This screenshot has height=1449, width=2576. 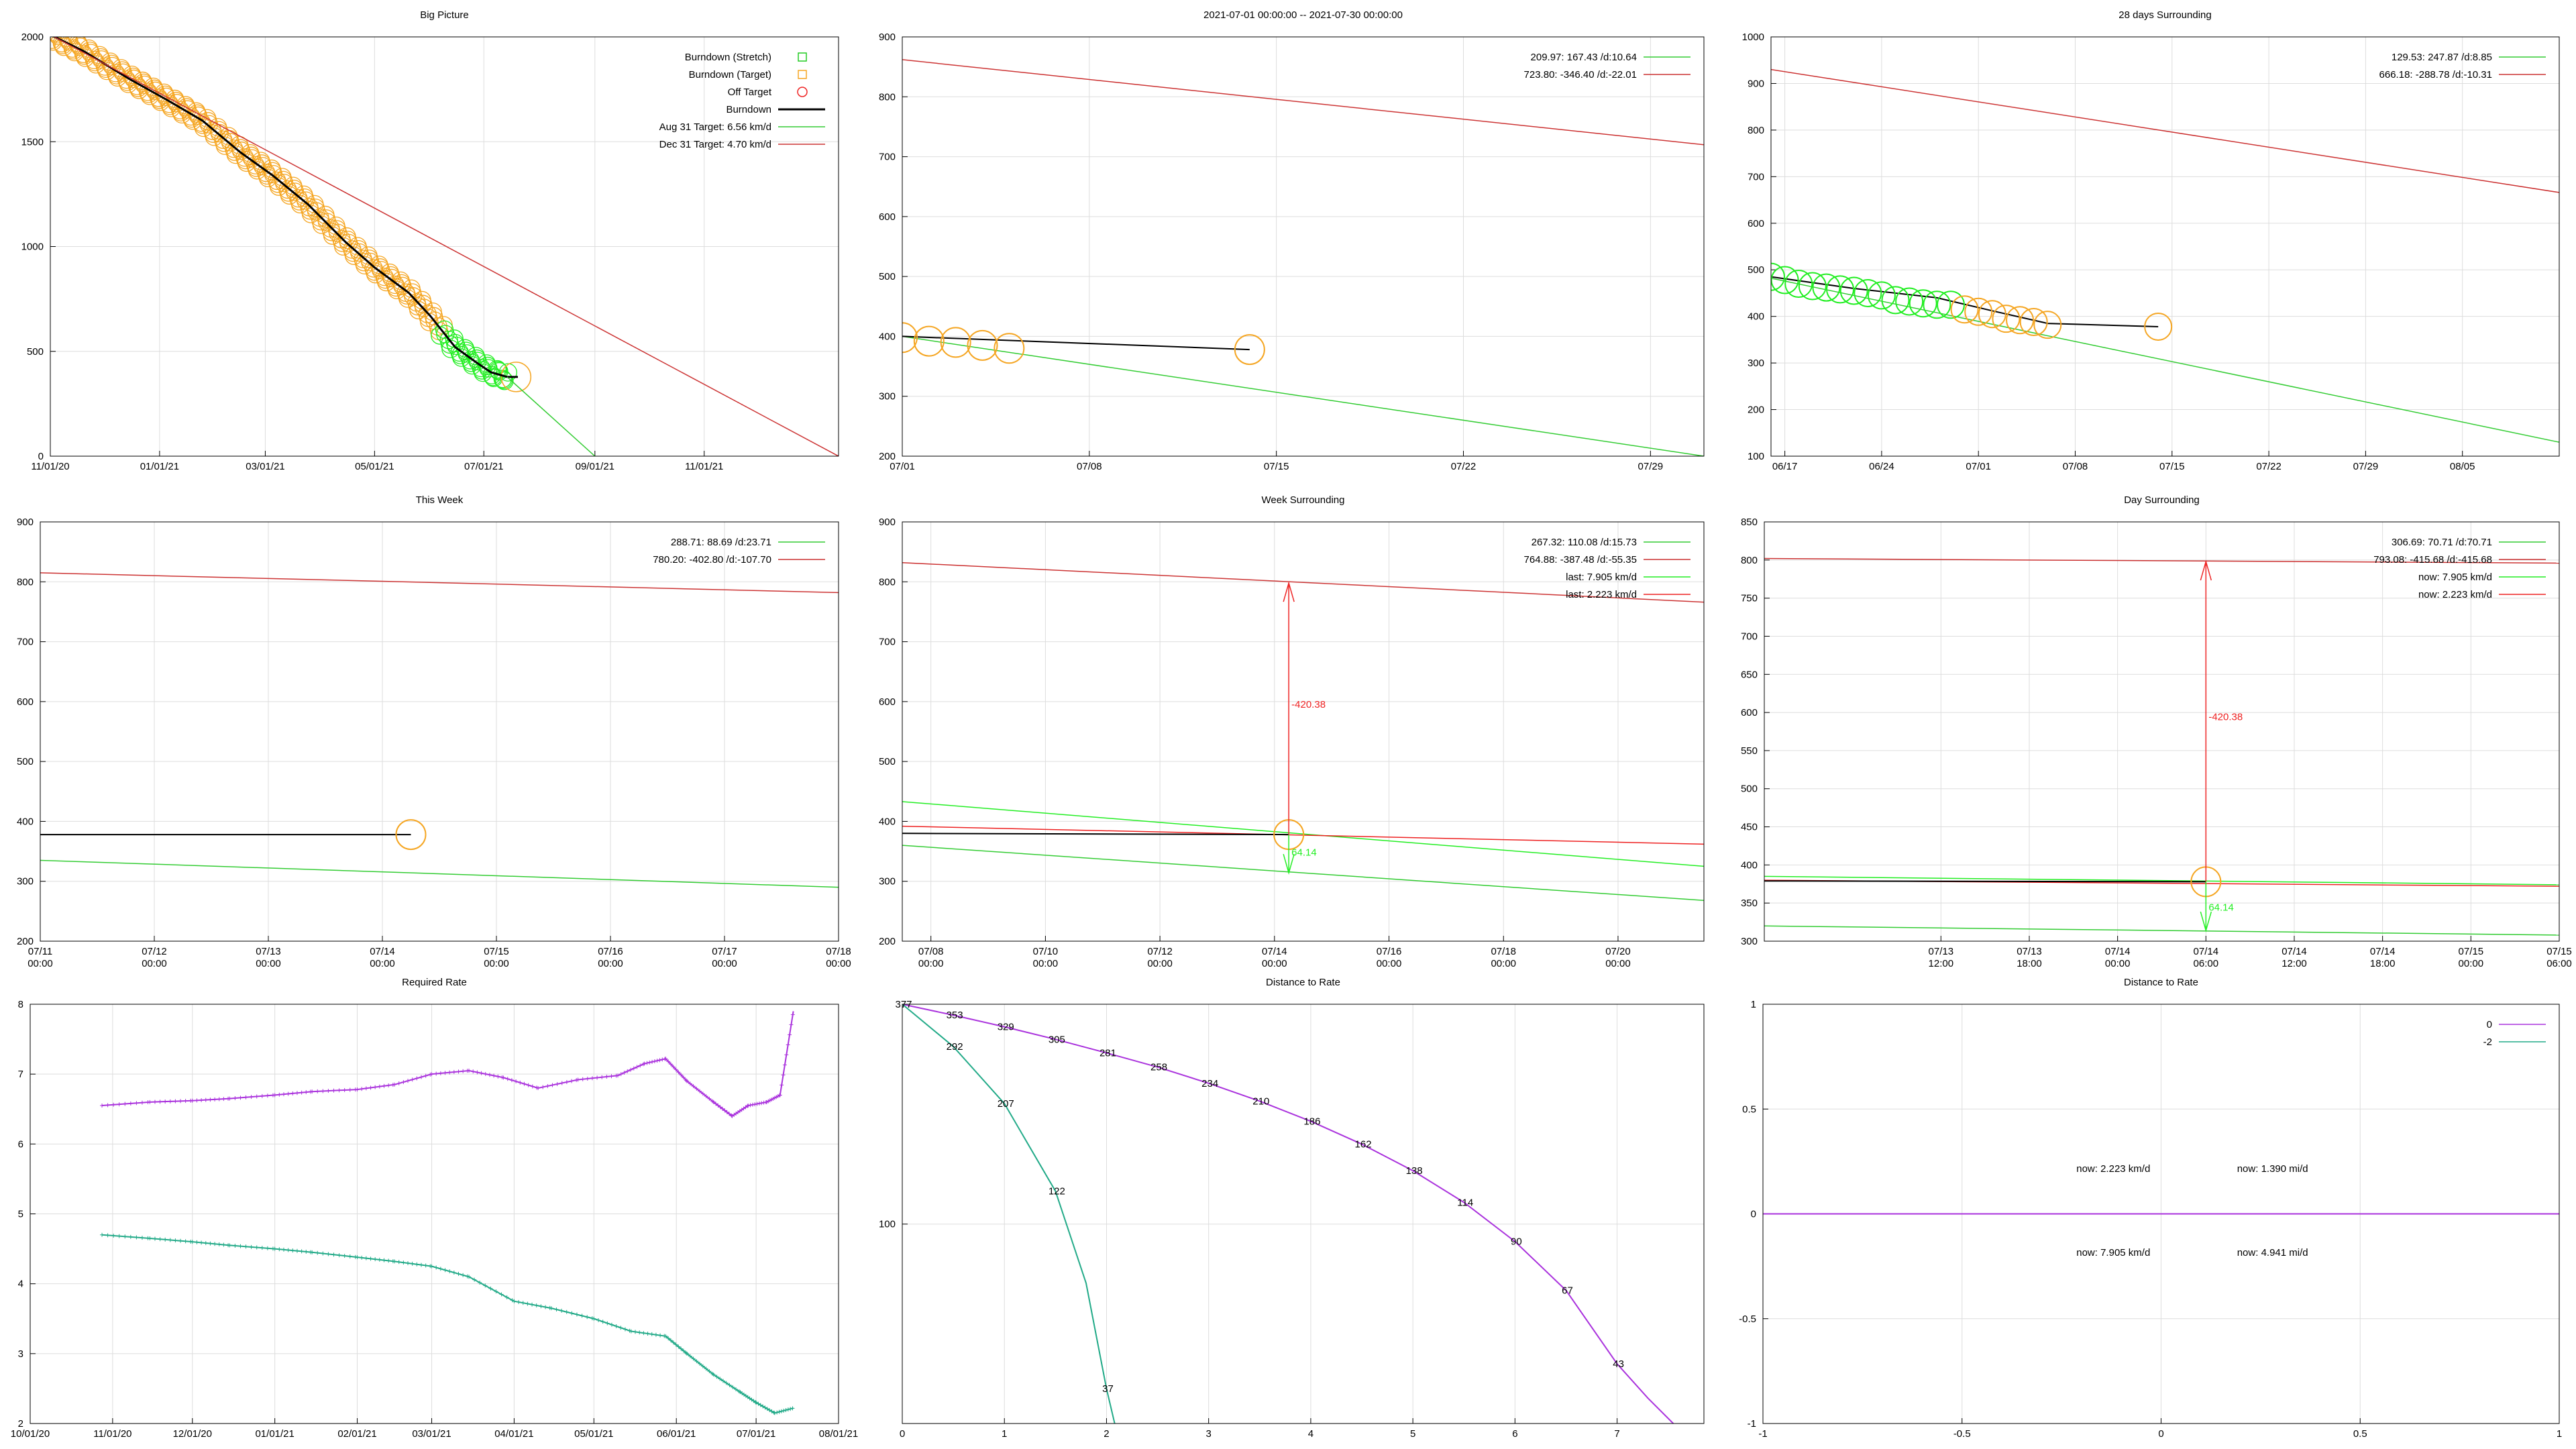 What do you see at coordinates (1749, 636) in the screenshot?
I see `y-tick-label: 700` at bounding box center [1749, 636].